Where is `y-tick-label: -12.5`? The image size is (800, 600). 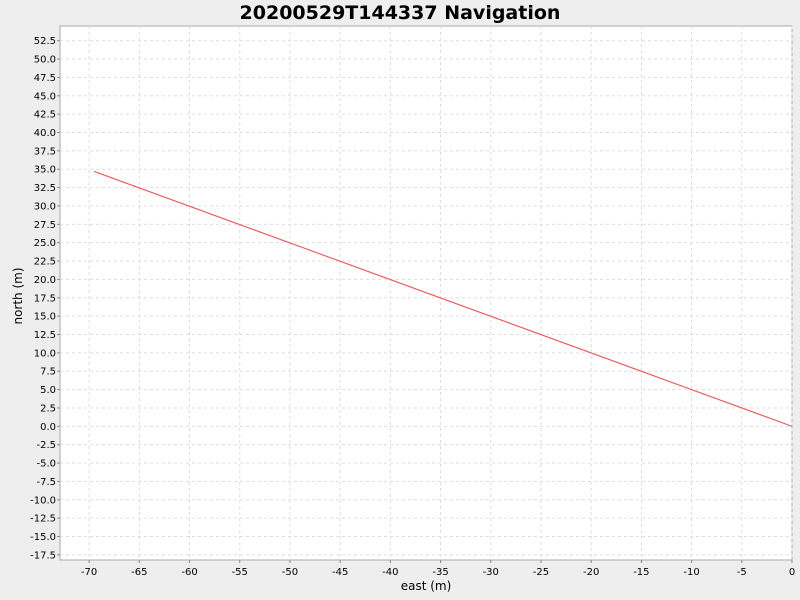 y-tick-label: -12.5 is located at coordinates (43, 519).